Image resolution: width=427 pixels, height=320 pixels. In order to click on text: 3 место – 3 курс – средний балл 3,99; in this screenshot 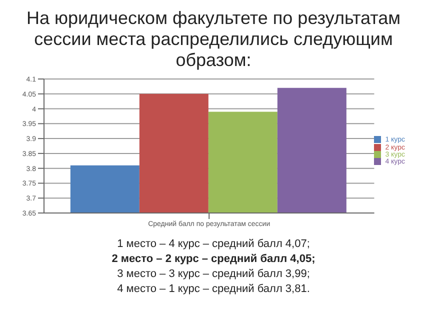, I will do `click(213, 274)`.